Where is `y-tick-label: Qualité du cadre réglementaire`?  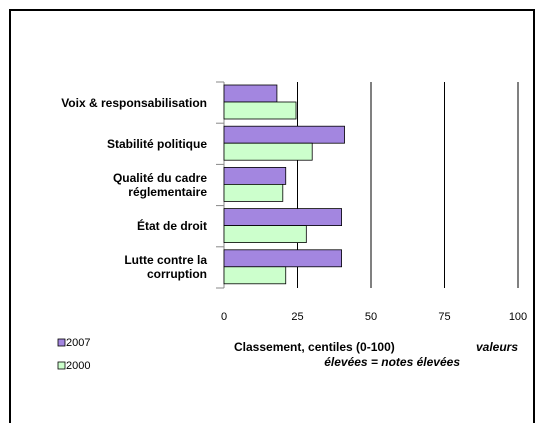 y-tick-label: Qualité du cadre réglementaire is located at coordinates (159, 185).